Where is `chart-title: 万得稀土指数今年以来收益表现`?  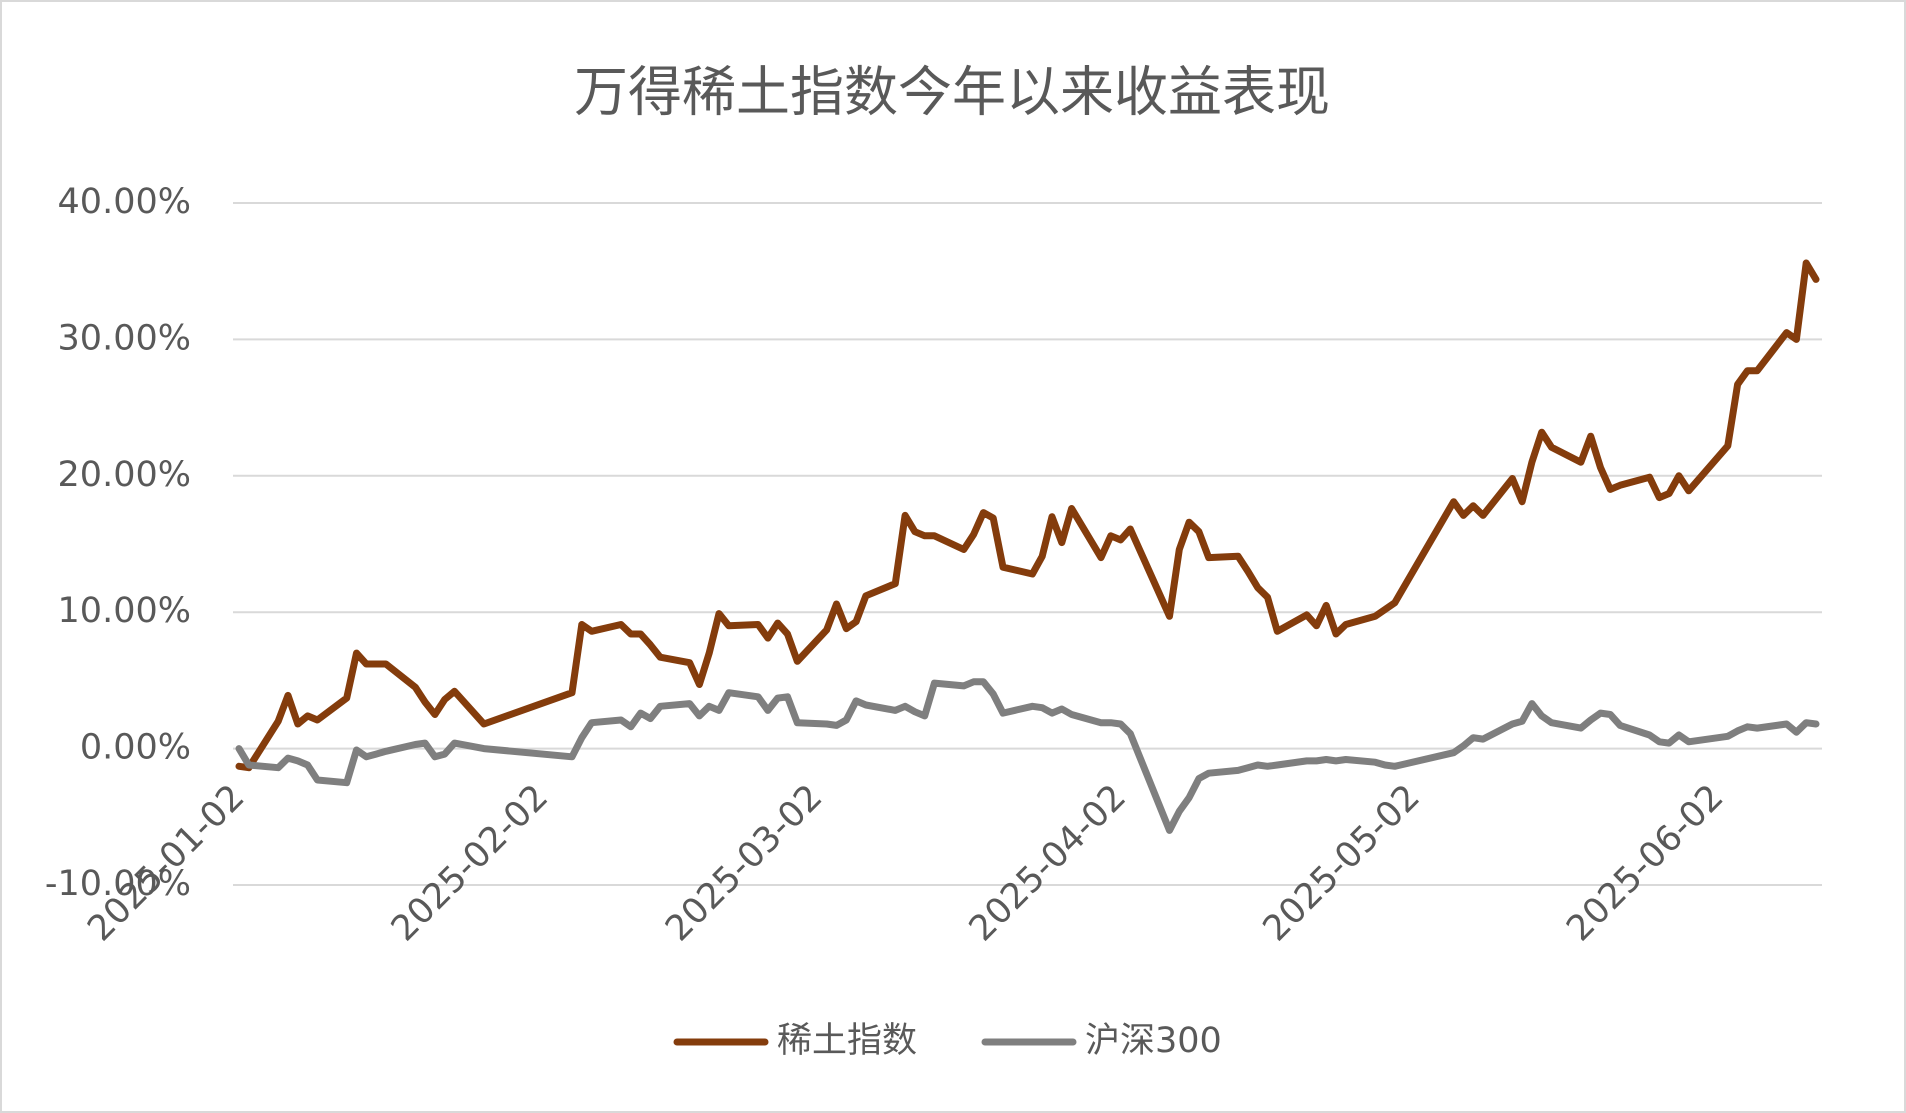 chart-title: 万得稀土指数今年以来收益表现 is located at coordinates (952, 92).